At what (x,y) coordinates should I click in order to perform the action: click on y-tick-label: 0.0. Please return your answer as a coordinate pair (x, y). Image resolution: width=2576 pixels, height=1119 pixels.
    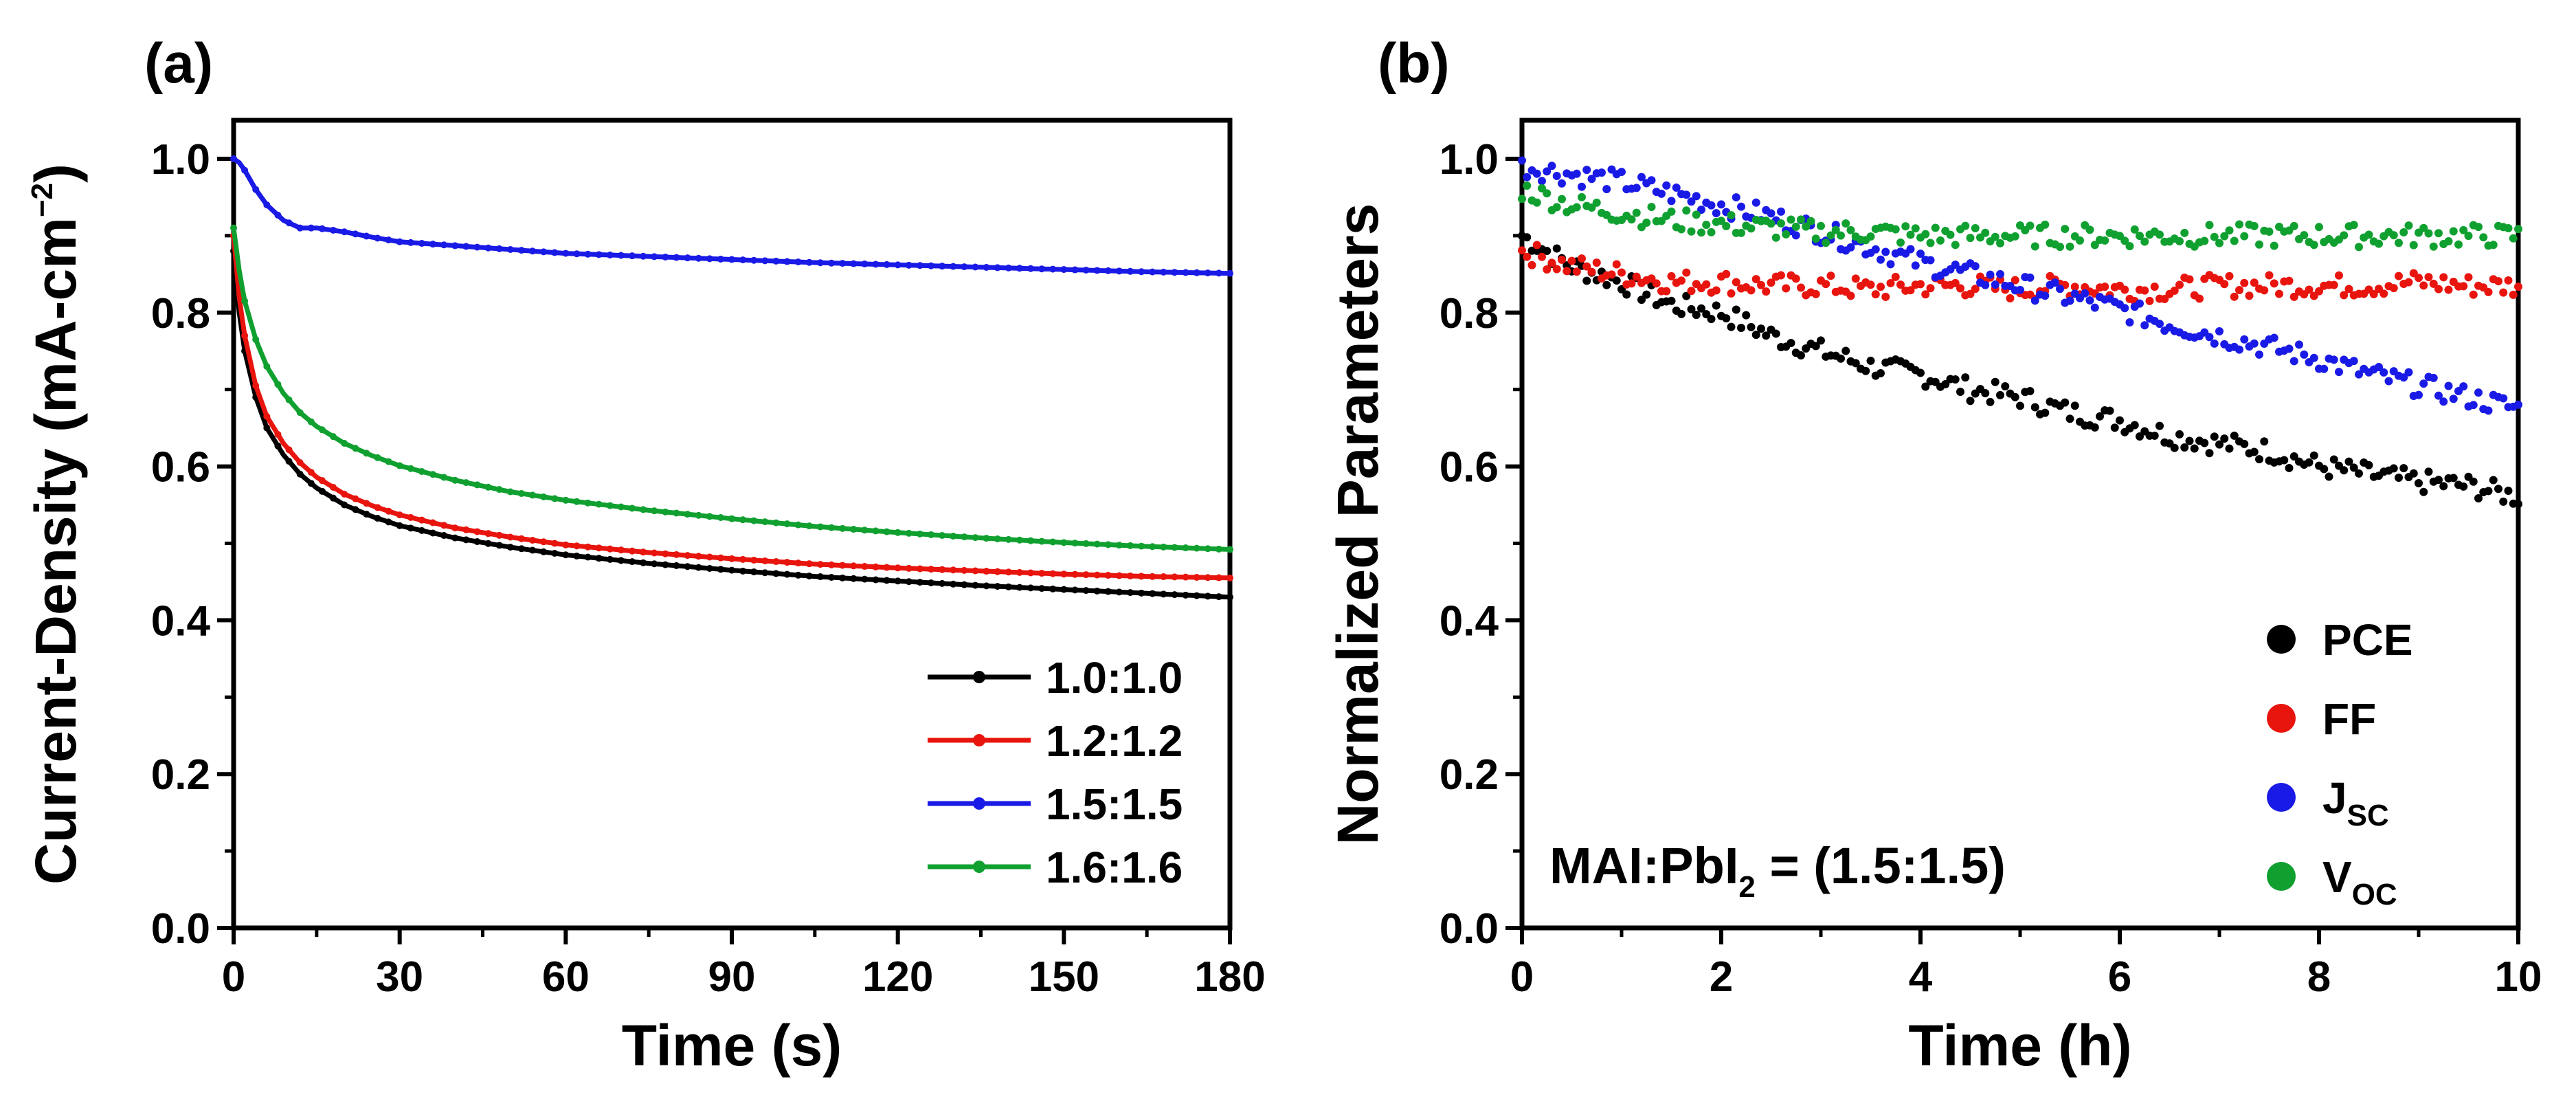
    Looking at the image, I should click on (180, 929).